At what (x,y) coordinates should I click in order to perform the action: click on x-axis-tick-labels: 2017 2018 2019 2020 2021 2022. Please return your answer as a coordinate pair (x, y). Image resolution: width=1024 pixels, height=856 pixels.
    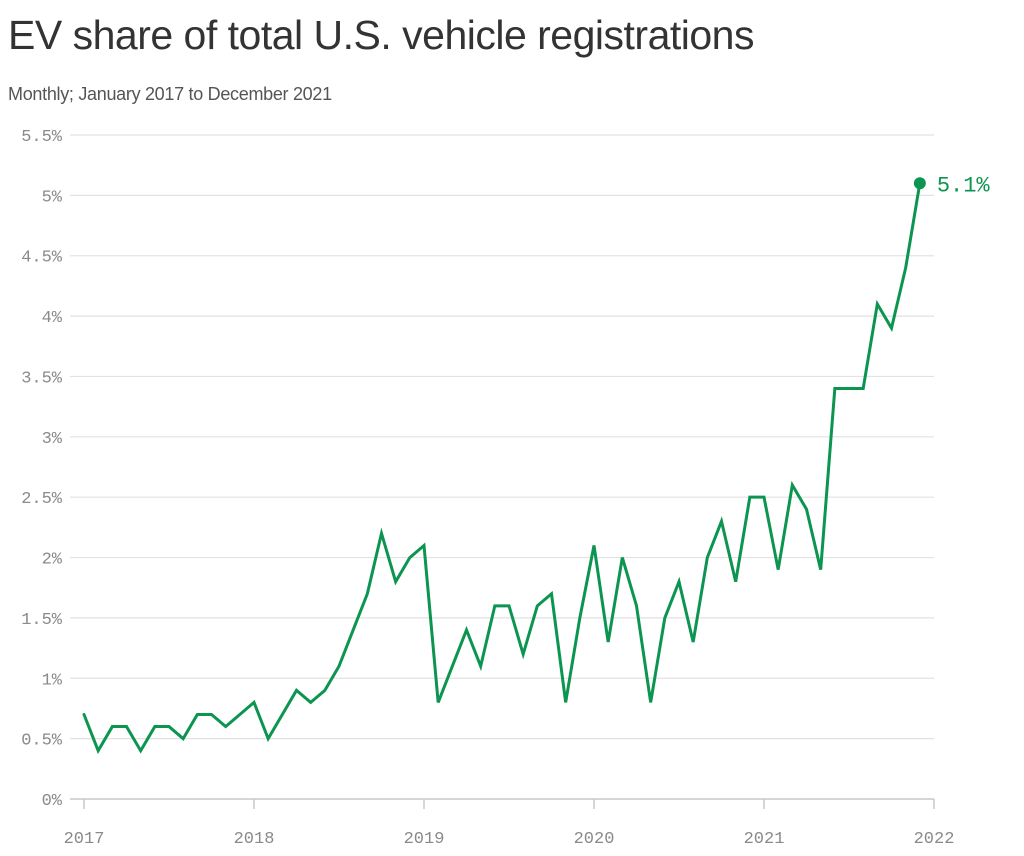
    Looking at the image, I should click on (509, 839).